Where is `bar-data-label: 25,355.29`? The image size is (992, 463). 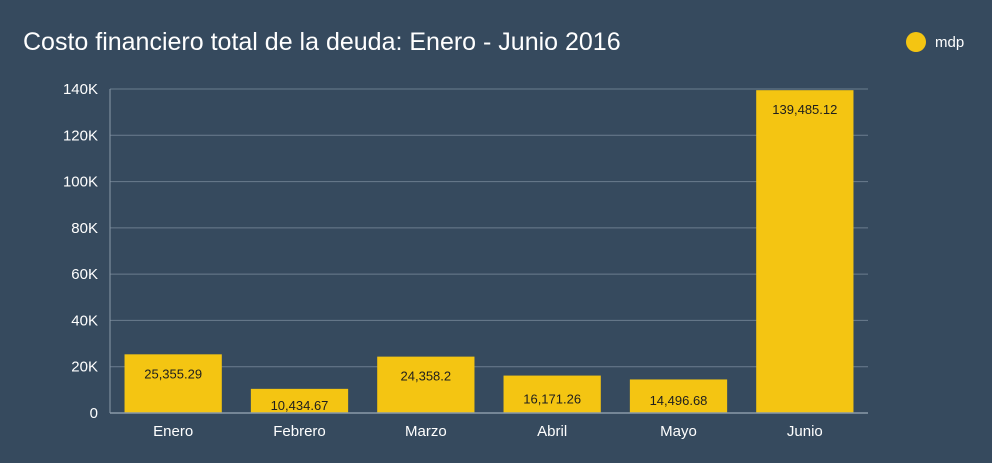
bar-data-label: 25,355.29 is located at coordinates (173, 373).